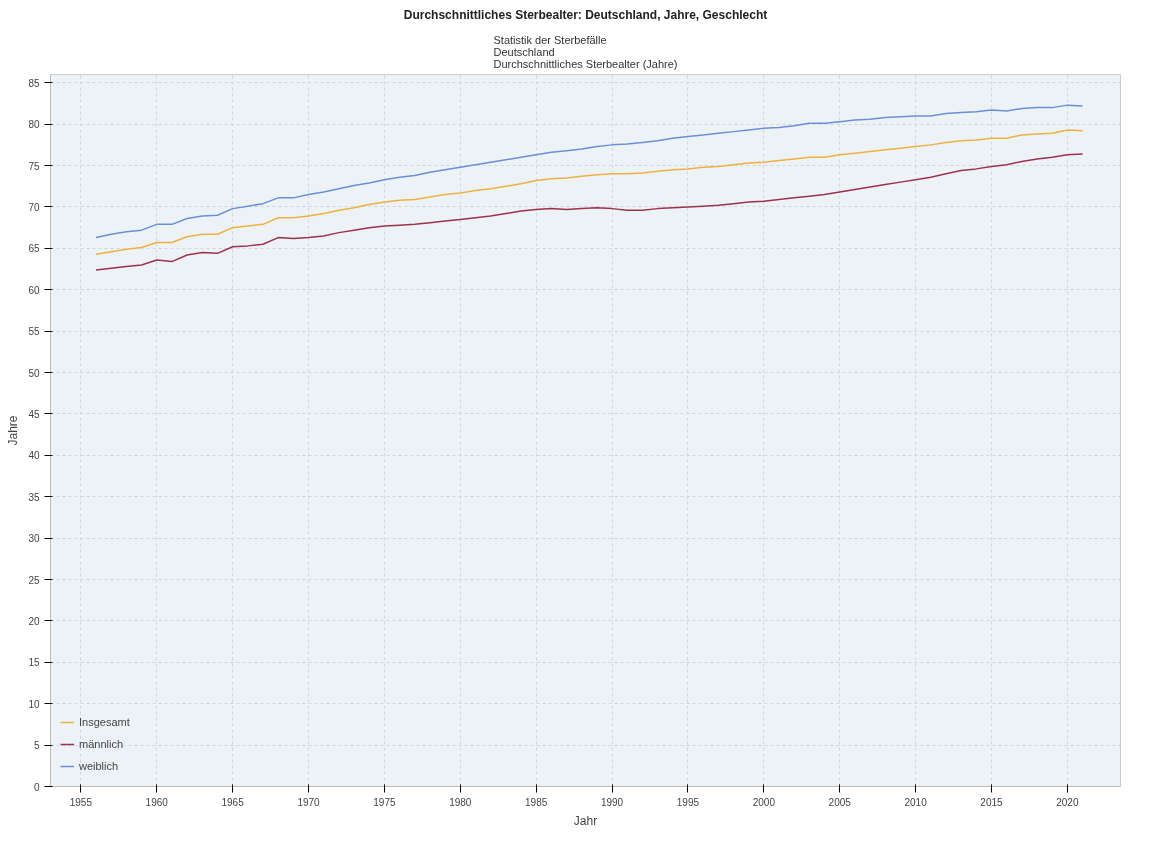  I want to click on y-tick-label: 75, so click(34, 166).